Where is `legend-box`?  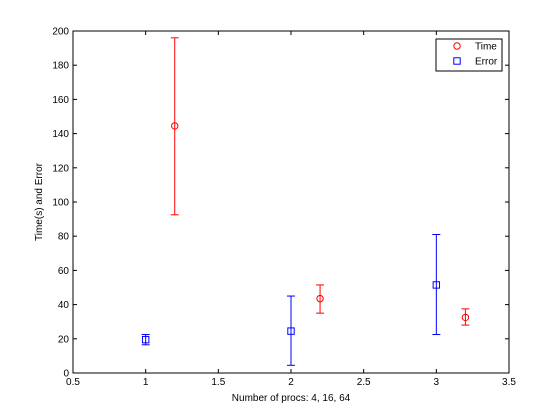 legend-box is located at coordinates (469, 55).